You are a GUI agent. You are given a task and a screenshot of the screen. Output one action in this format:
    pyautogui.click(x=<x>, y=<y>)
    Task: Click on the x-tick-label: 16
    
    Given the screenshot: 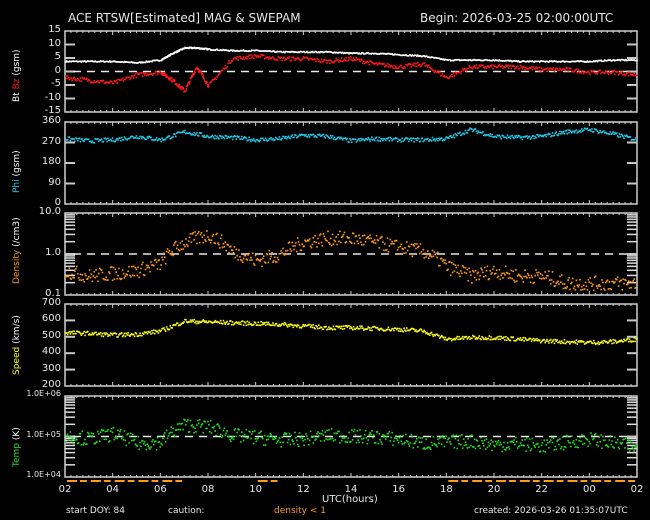 What is the action you would take?
    pyautogui.click(x=399, y=489)
    